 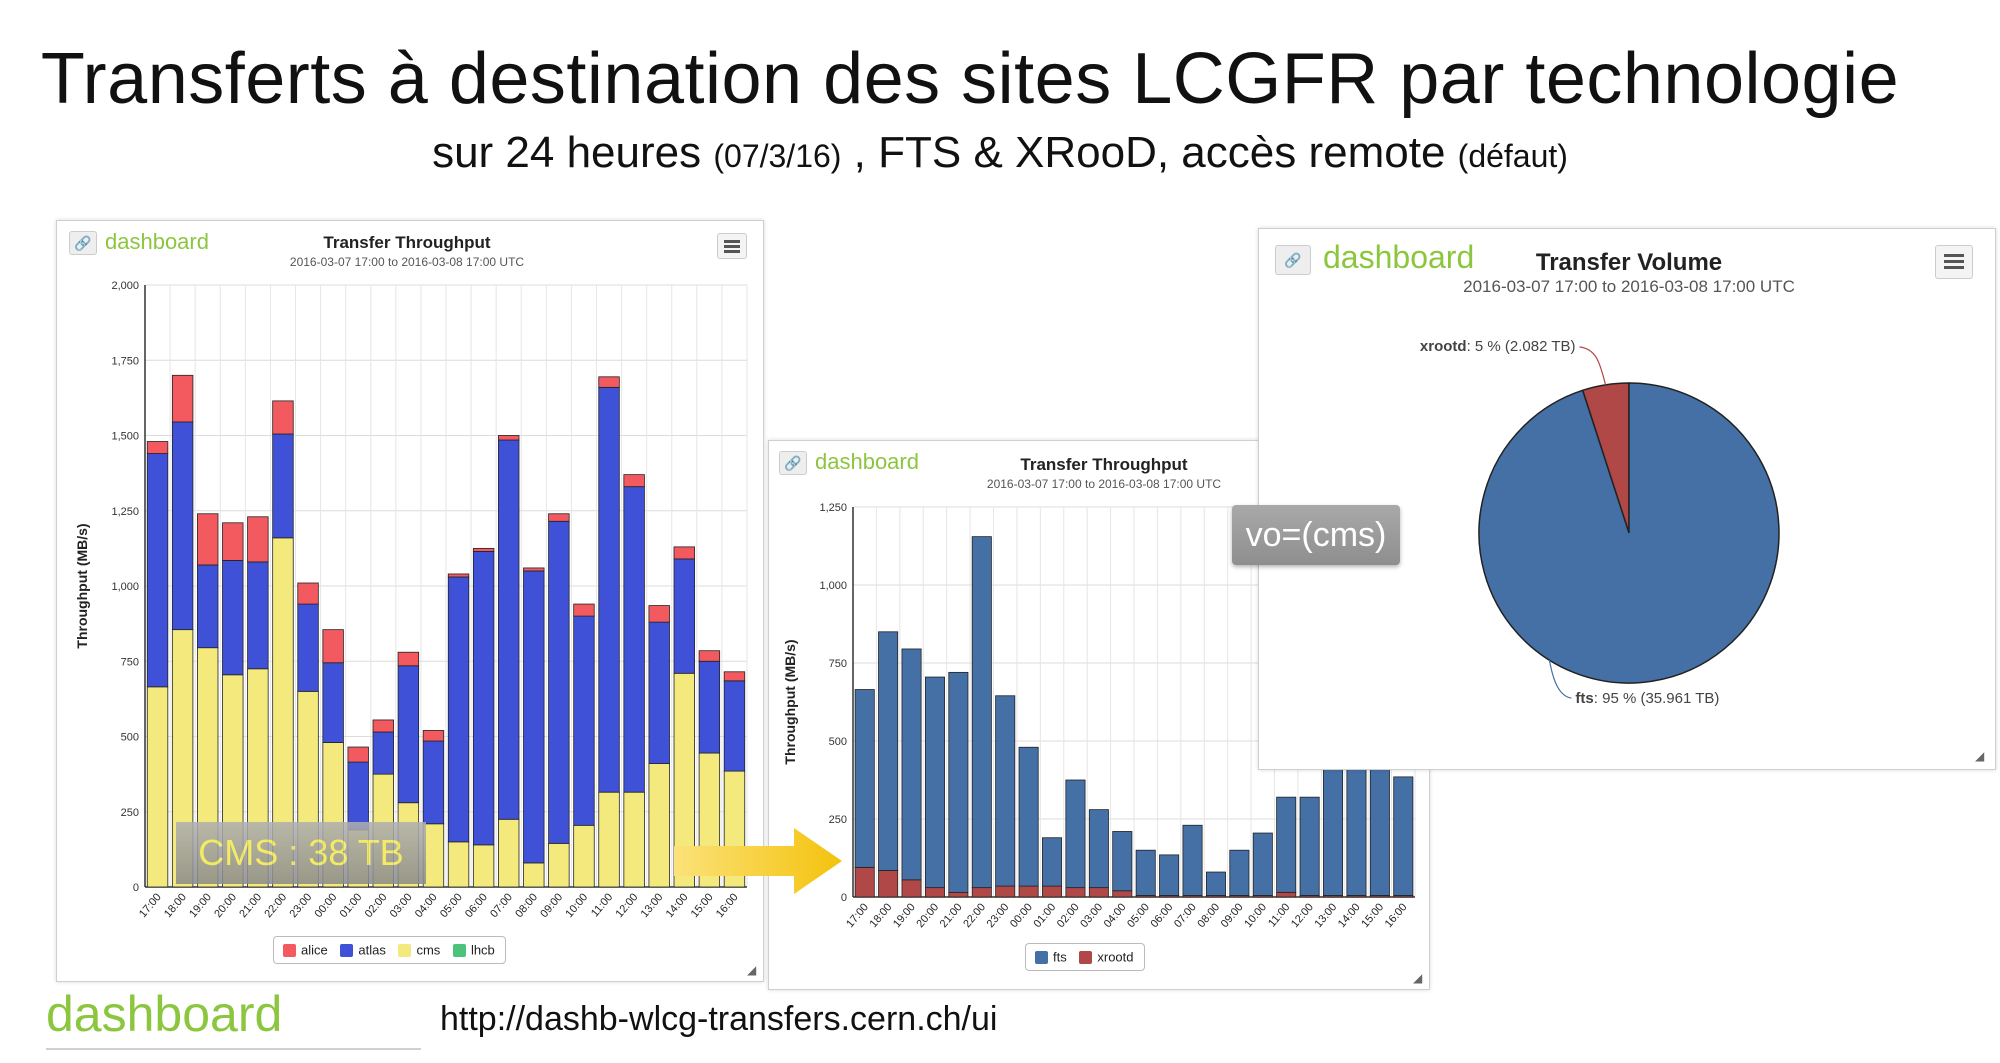 I want to click on legend-label-cms: cms, so click(x=428, y=950).